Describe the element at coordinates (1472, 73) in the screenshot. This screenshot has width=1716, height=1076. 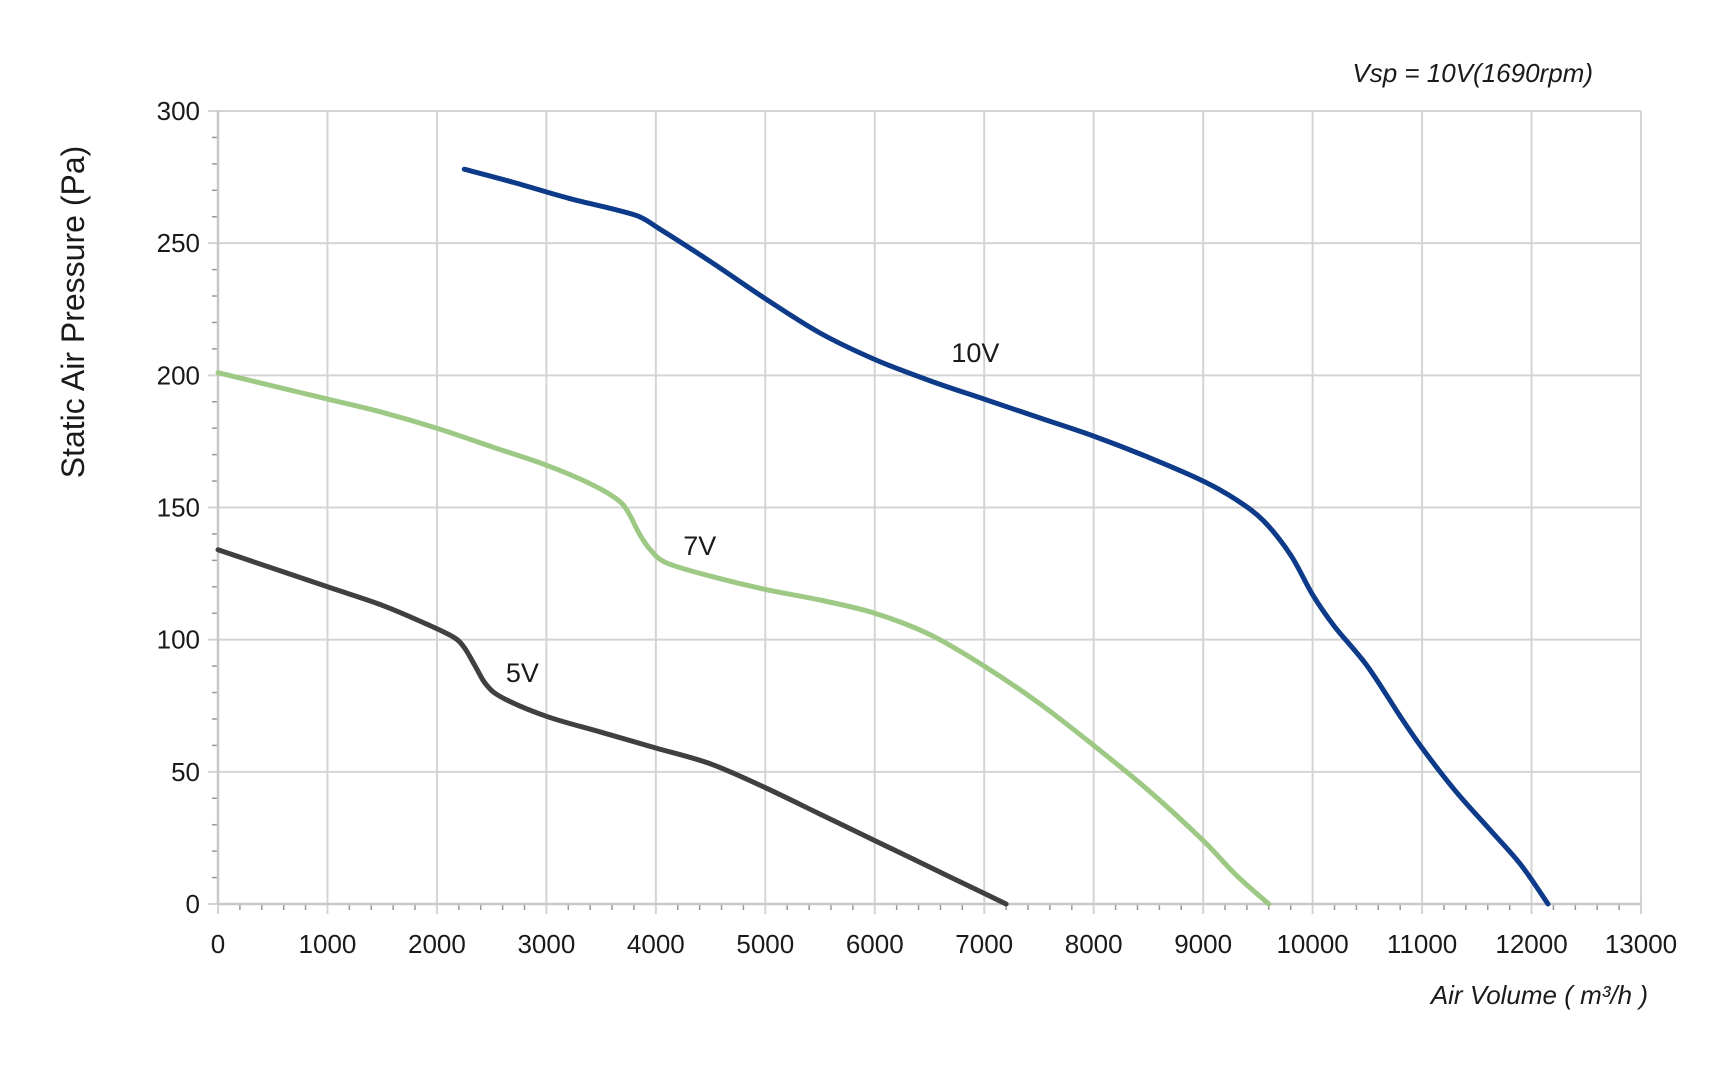
I see `chart-subtitle: Vsp = 10V(1690rpm)` at that location.